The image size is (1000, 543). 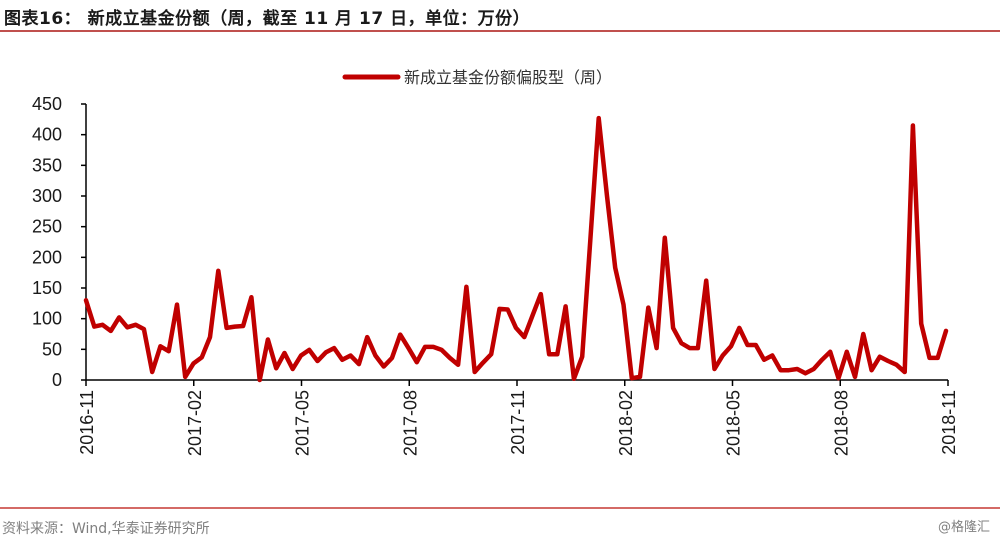 What do you see at coordinates (734, 423) in the screenshot?
I see `x-tick-label: 2018-05` at bounding box center [734, 423].